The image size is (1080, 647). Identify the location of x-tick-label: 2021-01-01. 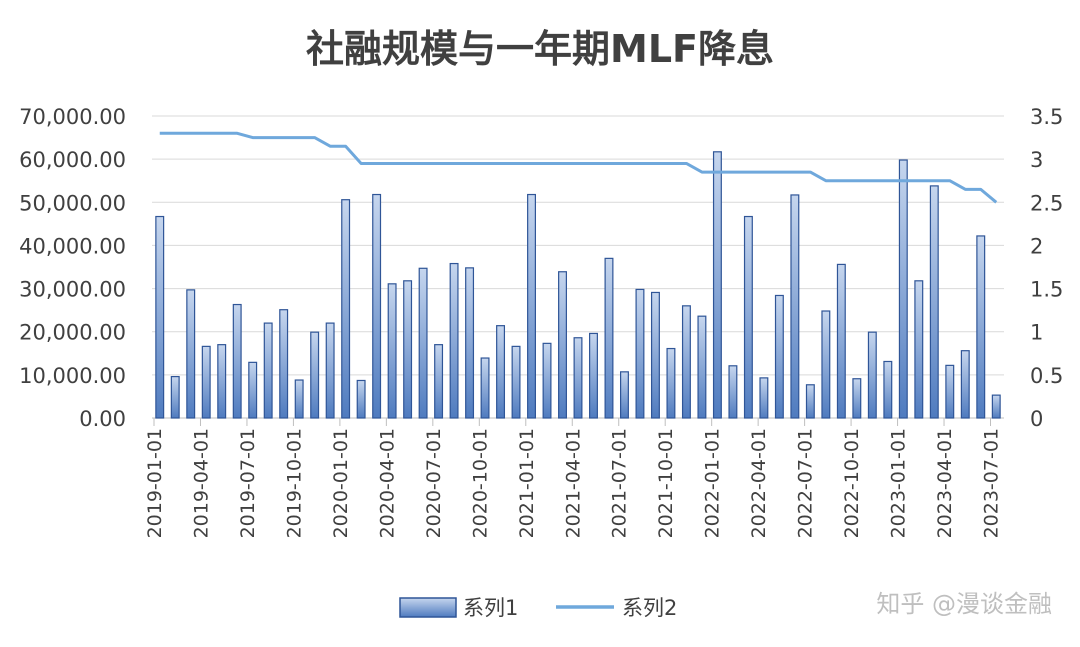
(527, 483).